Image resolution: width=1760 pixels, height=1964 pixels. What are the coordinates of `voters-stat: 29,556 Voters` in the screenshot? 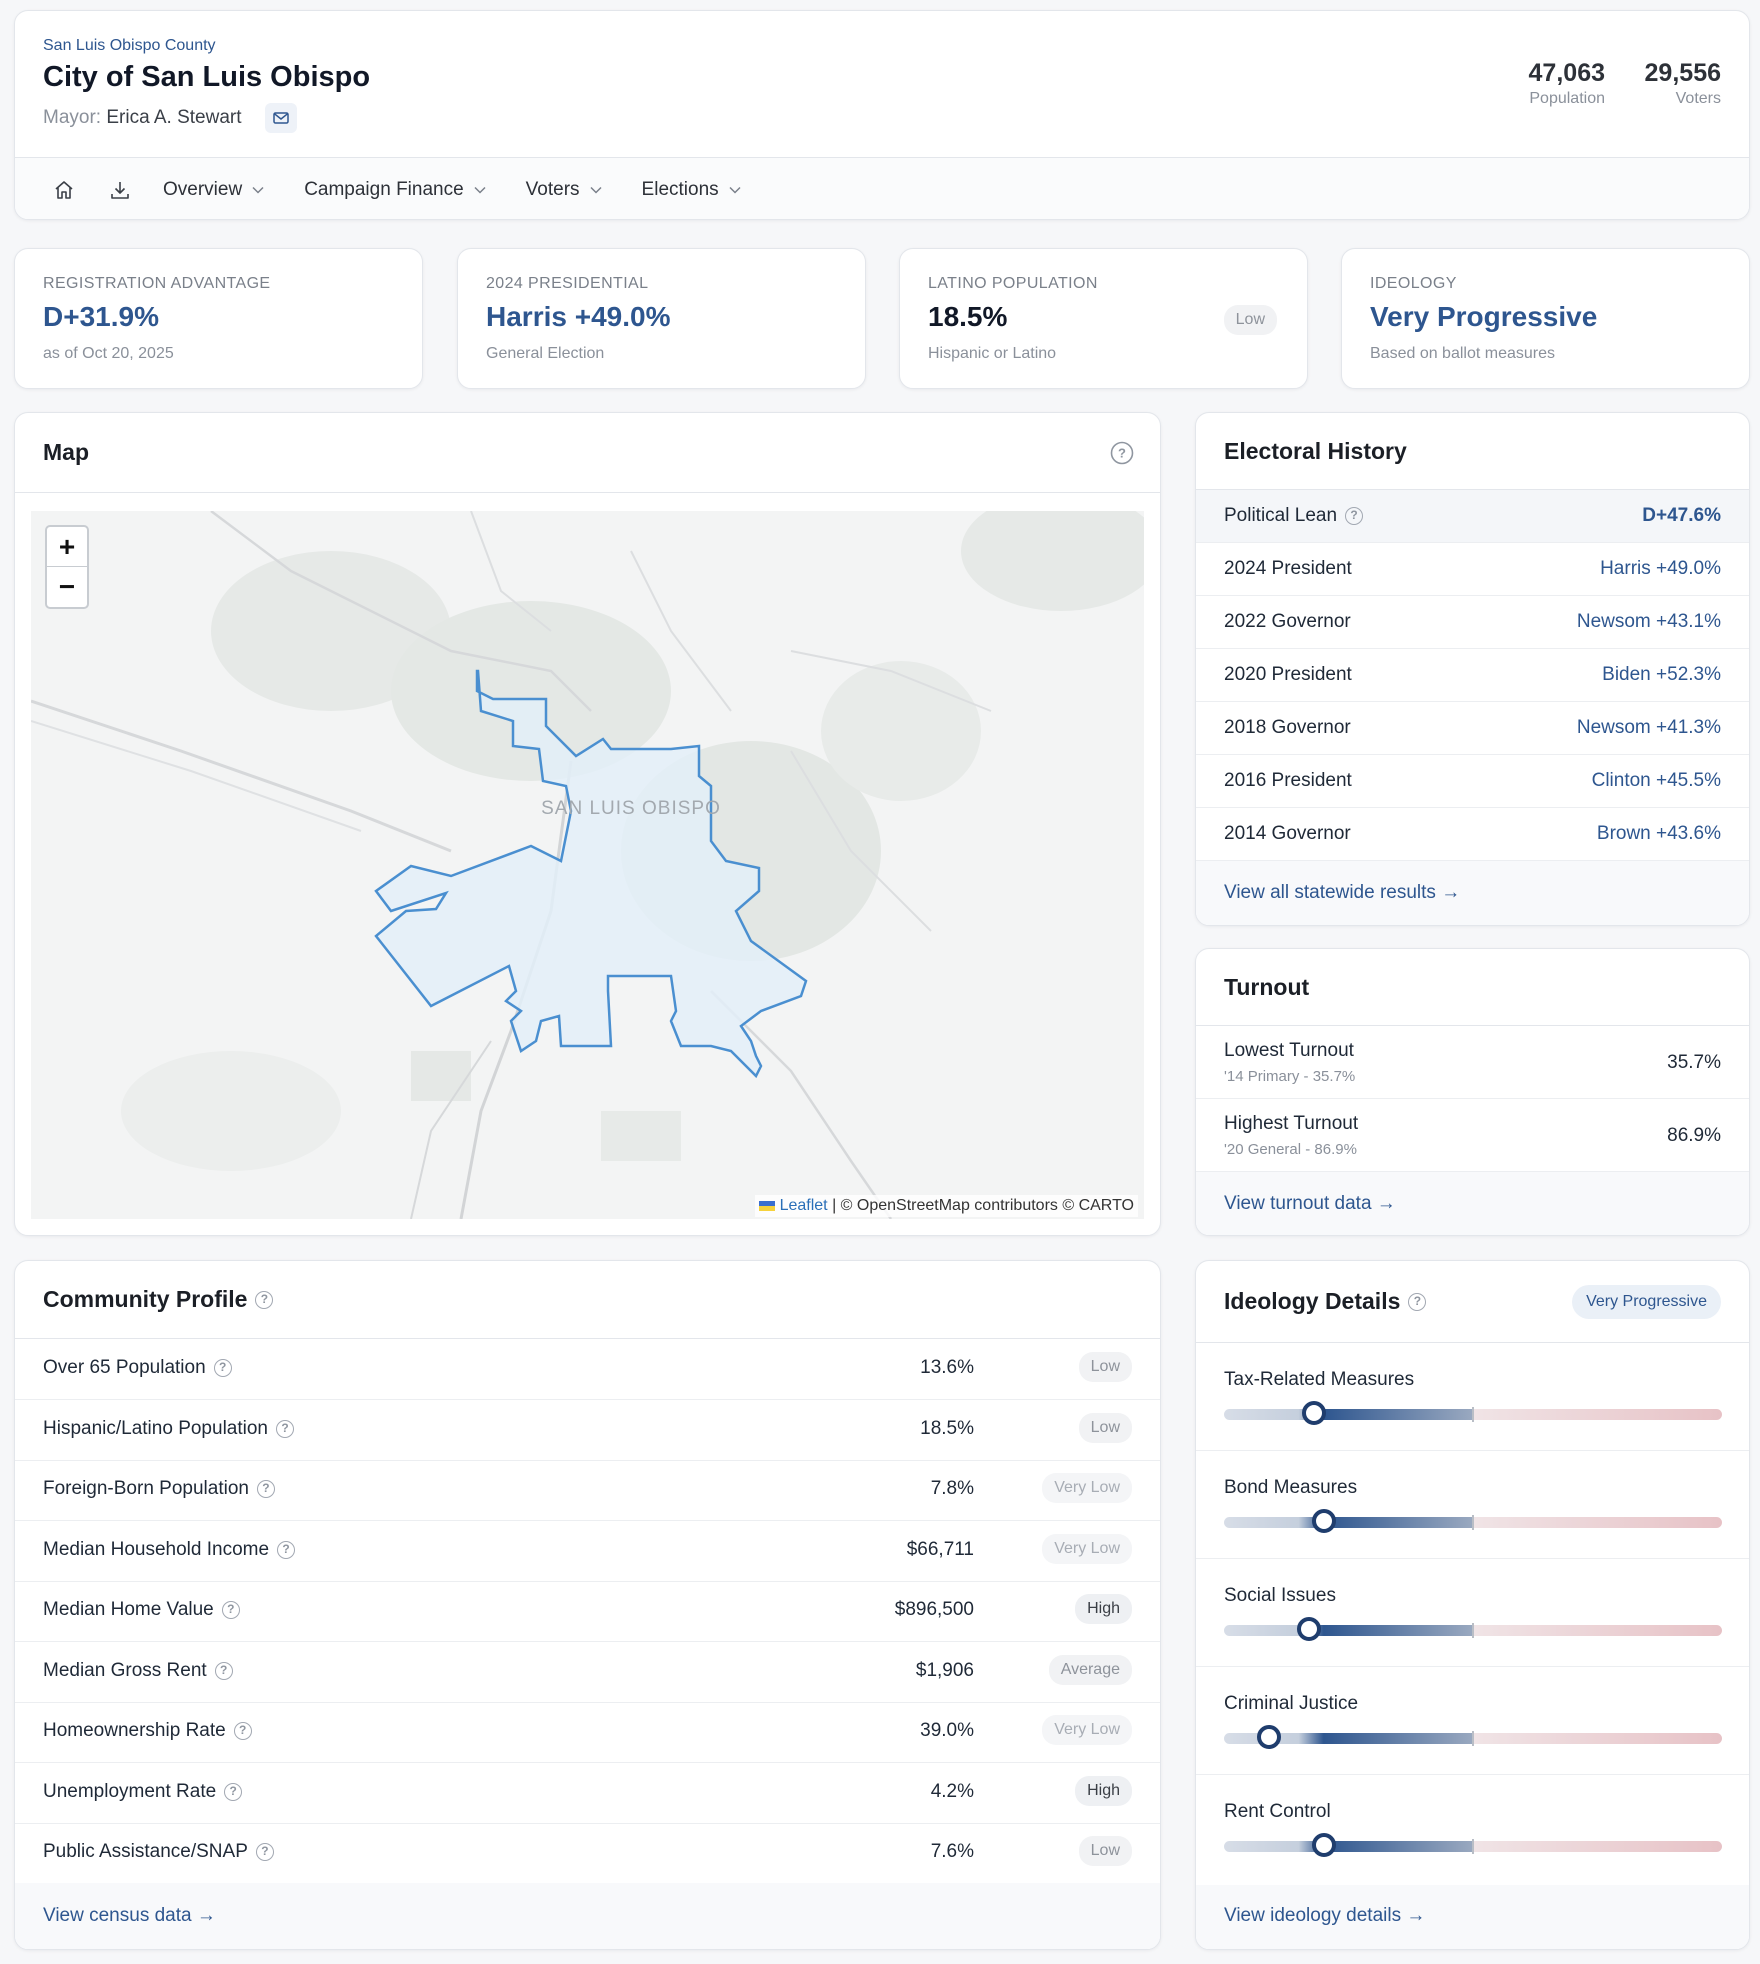 It's located at (1683, 83).